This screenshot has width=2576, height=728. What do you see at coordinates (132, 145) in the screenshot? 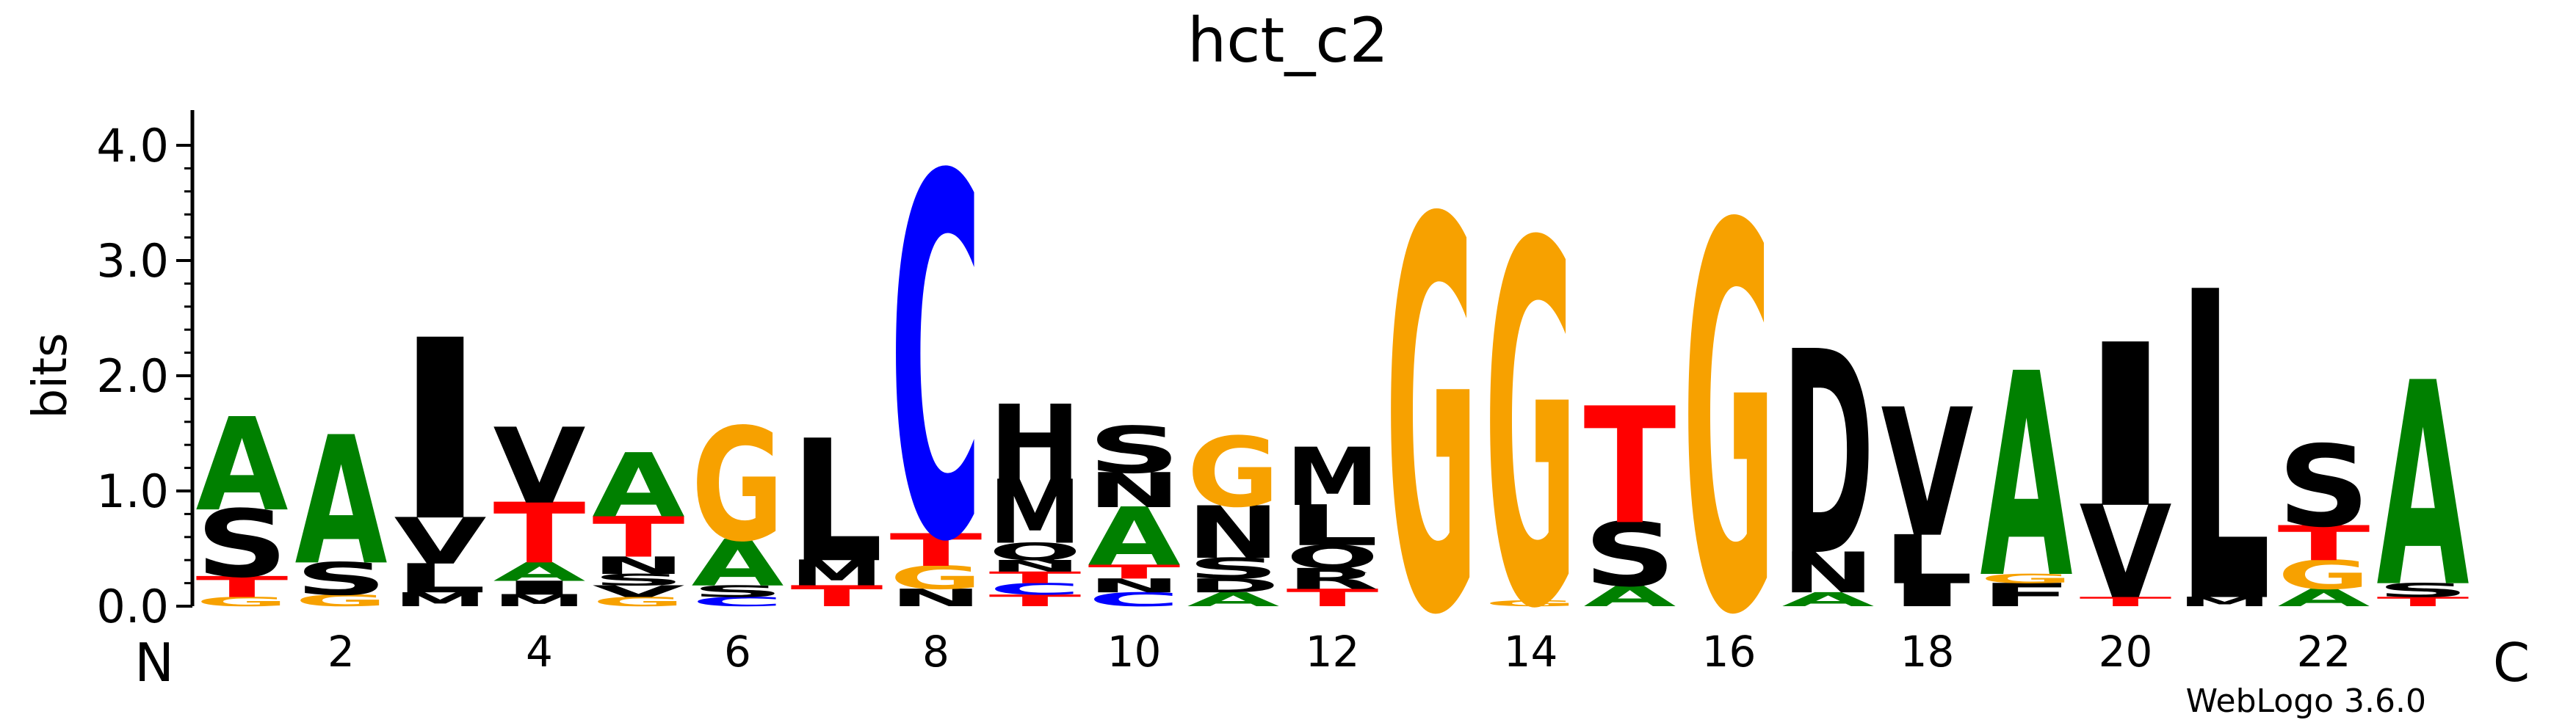
I see `y-tick-label: 4.0` at bounding box center [132, 145].